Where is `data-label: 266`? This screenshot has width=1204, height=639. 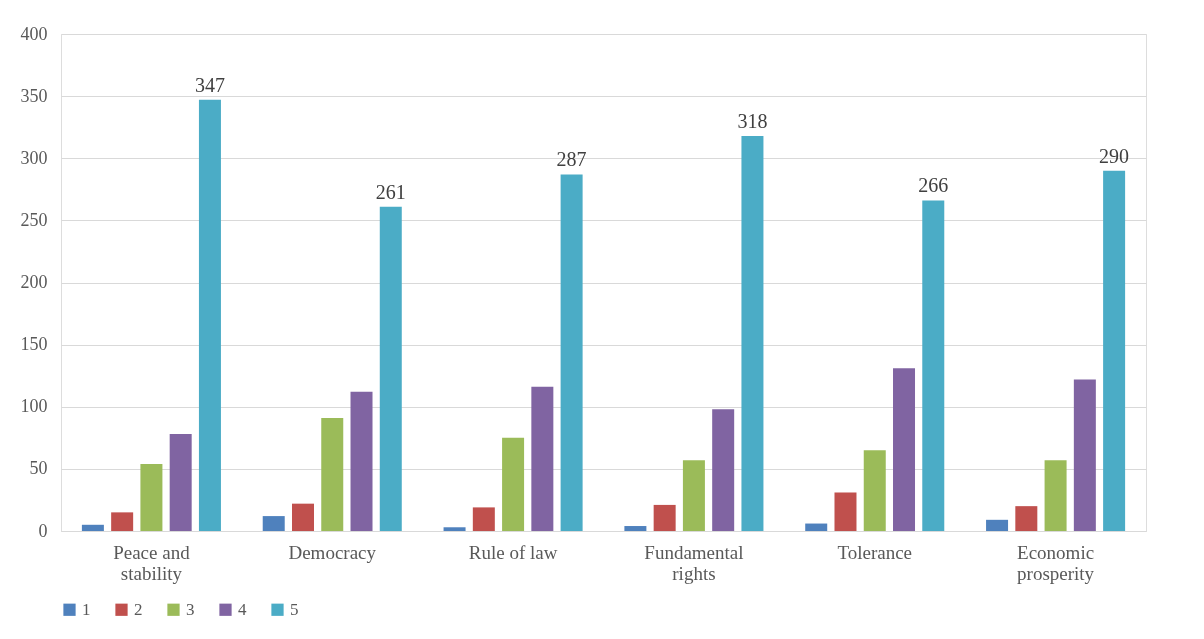 data-label: 266 is located at coordinates (933, 185).